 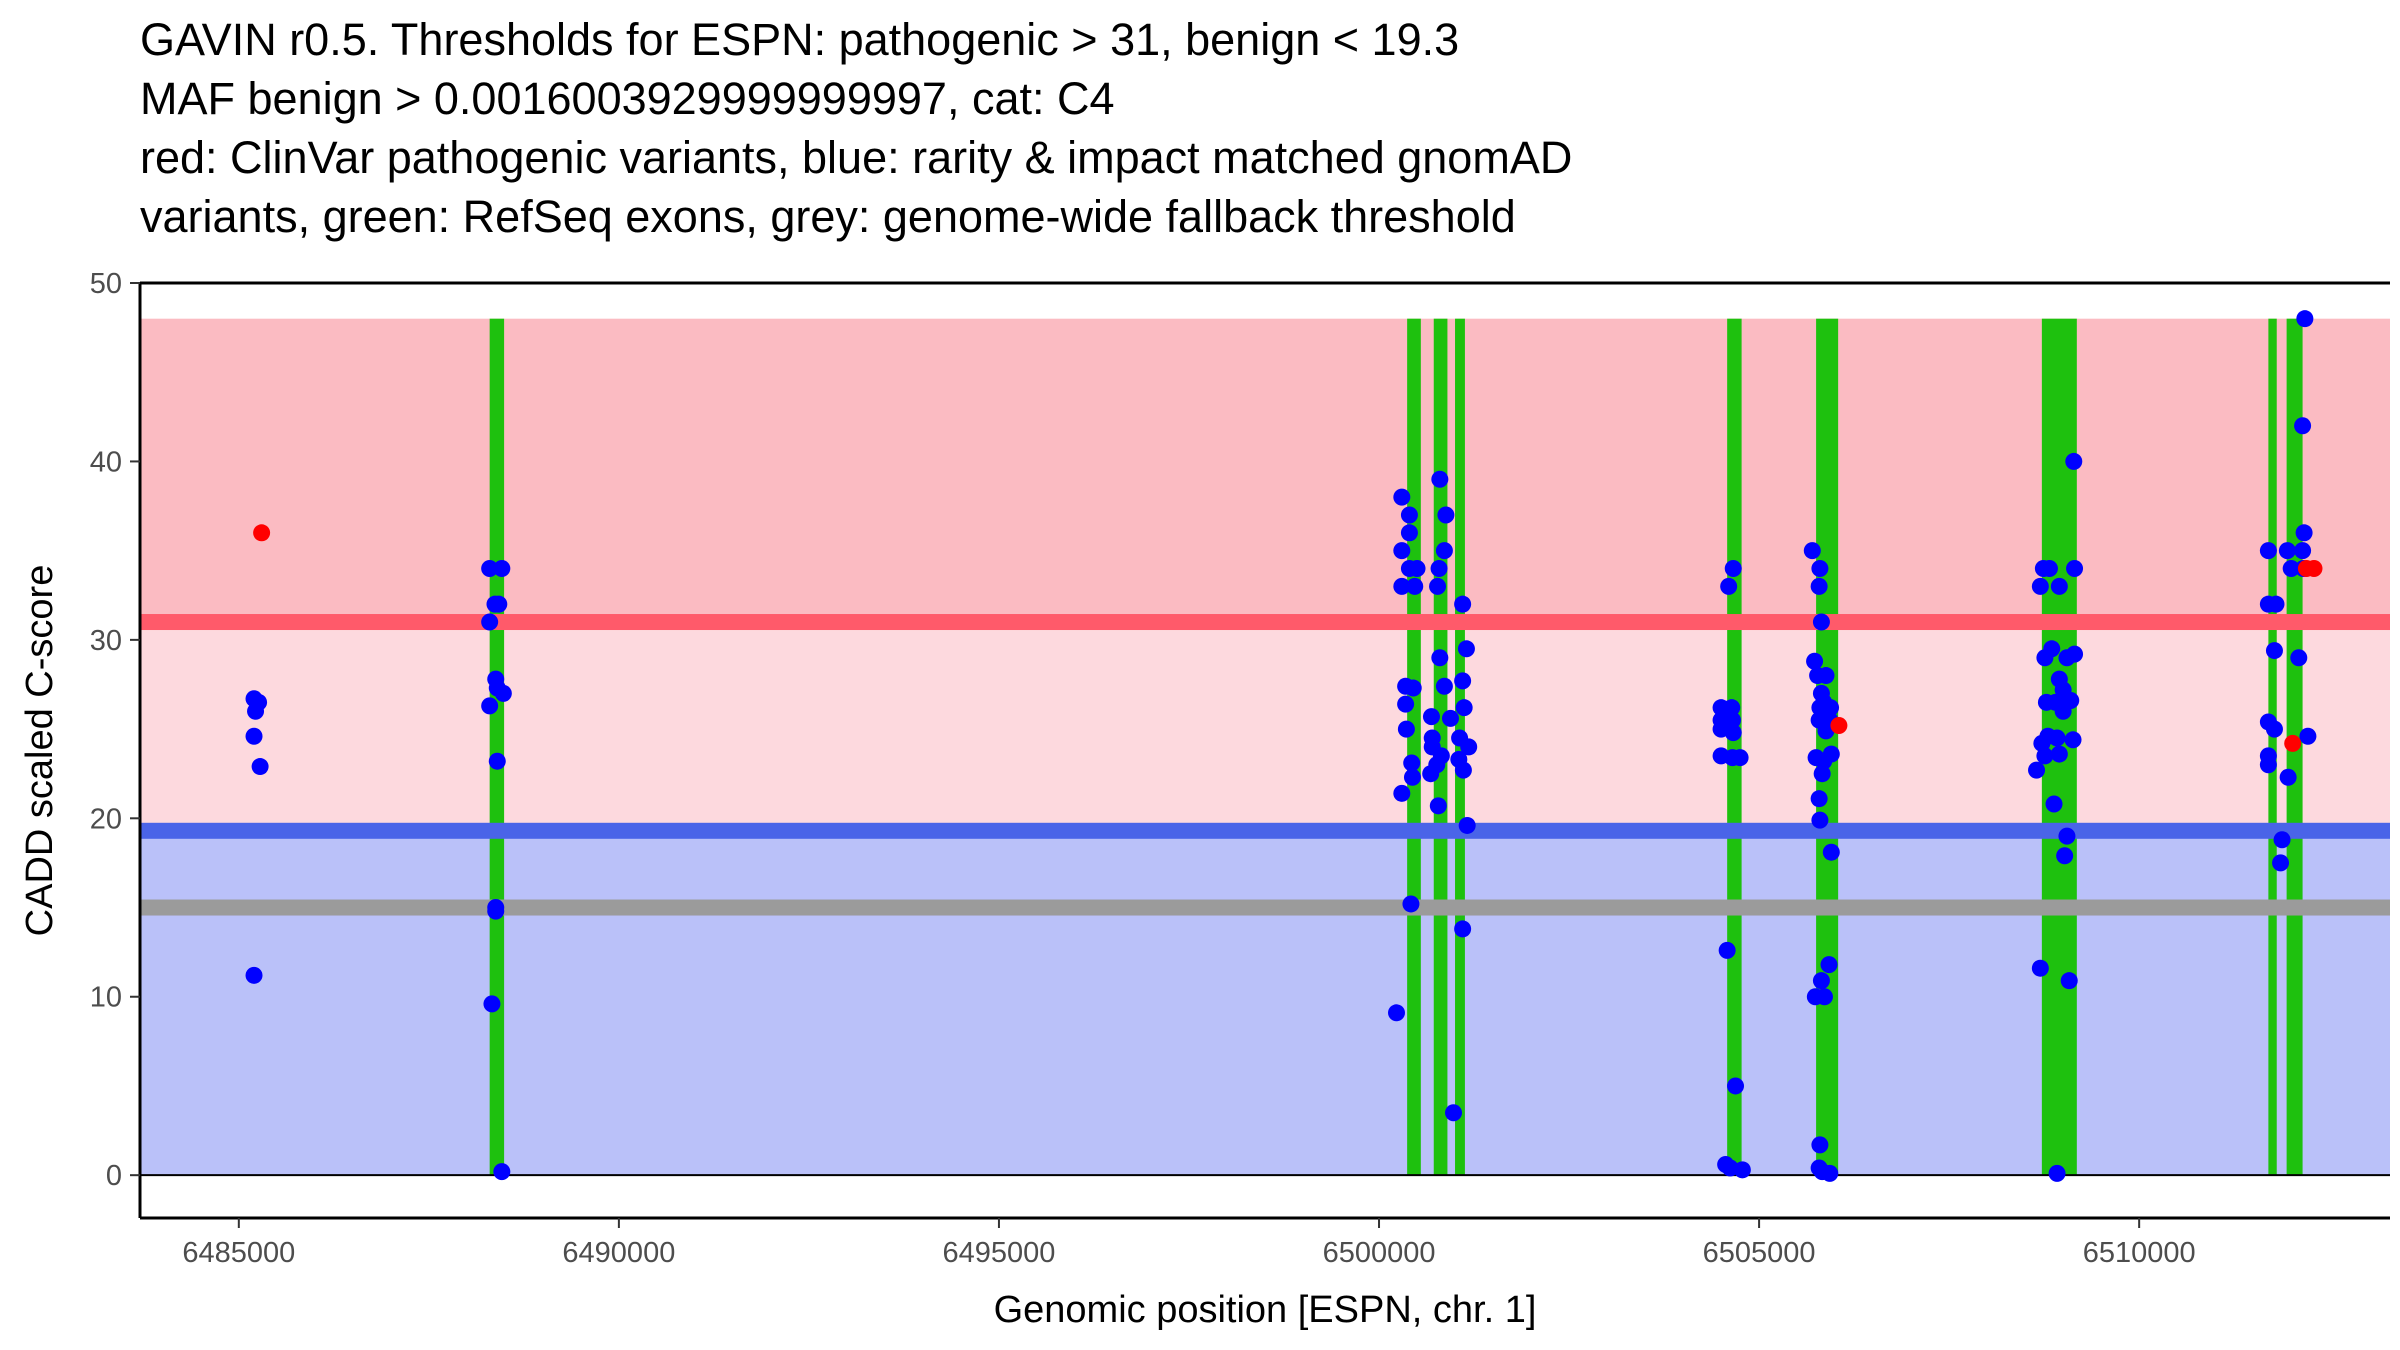 What do you see at coordinates (998, 1253) in the screenshot?
I see `x-tick-label: 6495000` at bounding box center [998, 1253].